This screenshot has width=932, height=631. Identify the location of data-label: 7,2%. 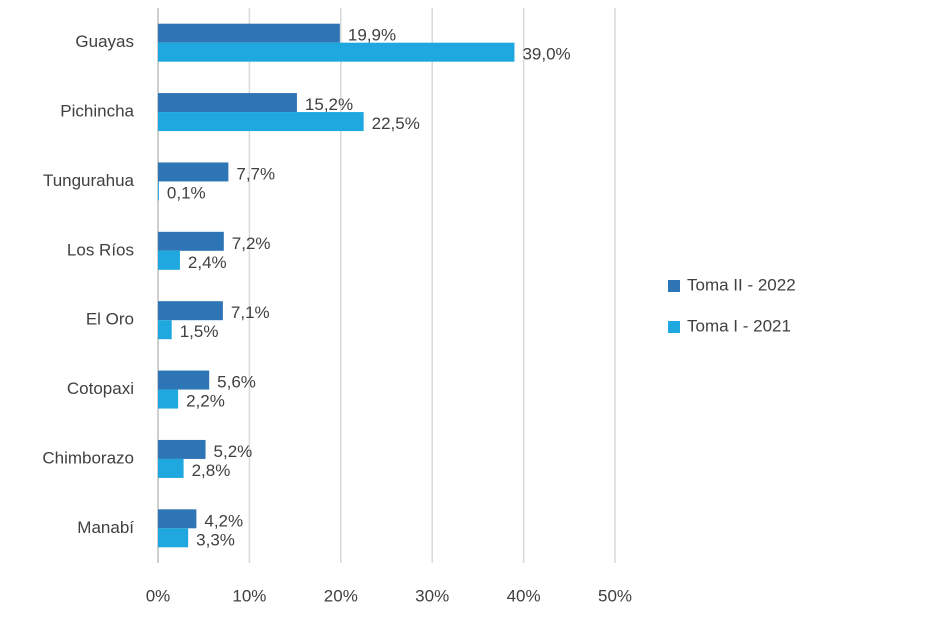
(251, 243).